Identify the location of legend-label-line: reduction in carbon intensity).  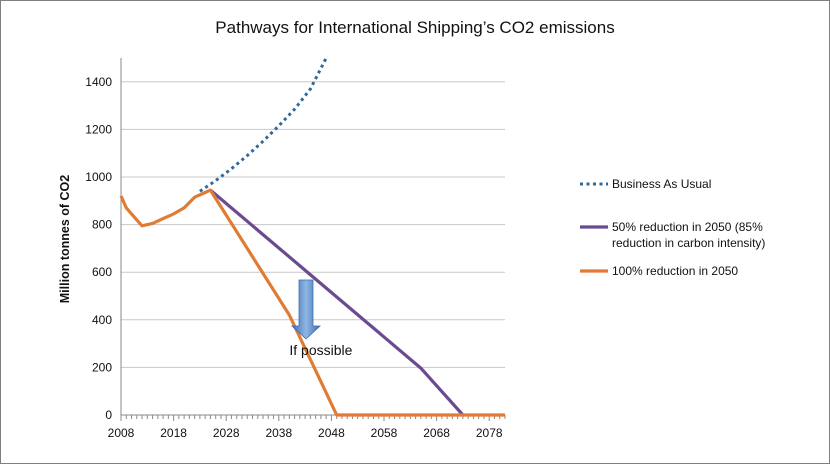
(688, 243).